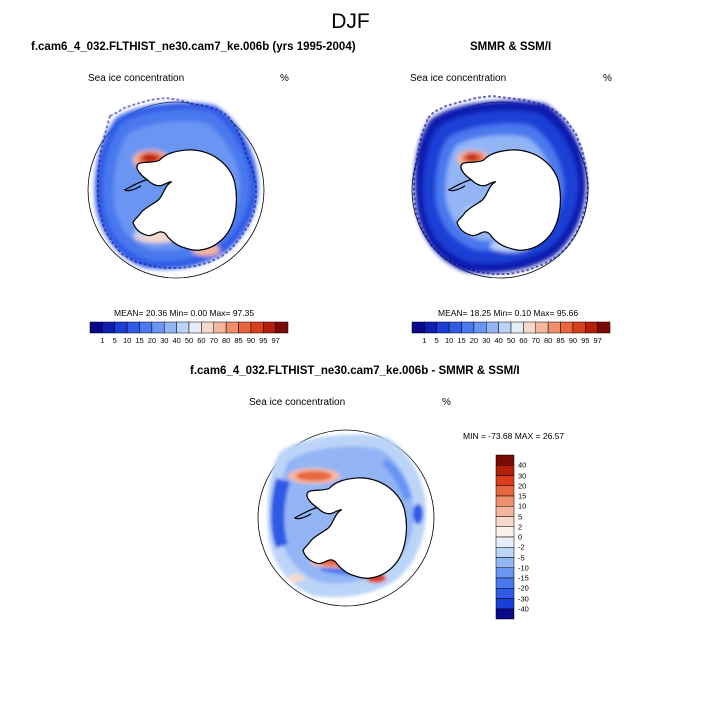  Describe the element at coordinates (136, 78) in the screenshot. I see `model-variable-label: Sea ice concentration` at that location.